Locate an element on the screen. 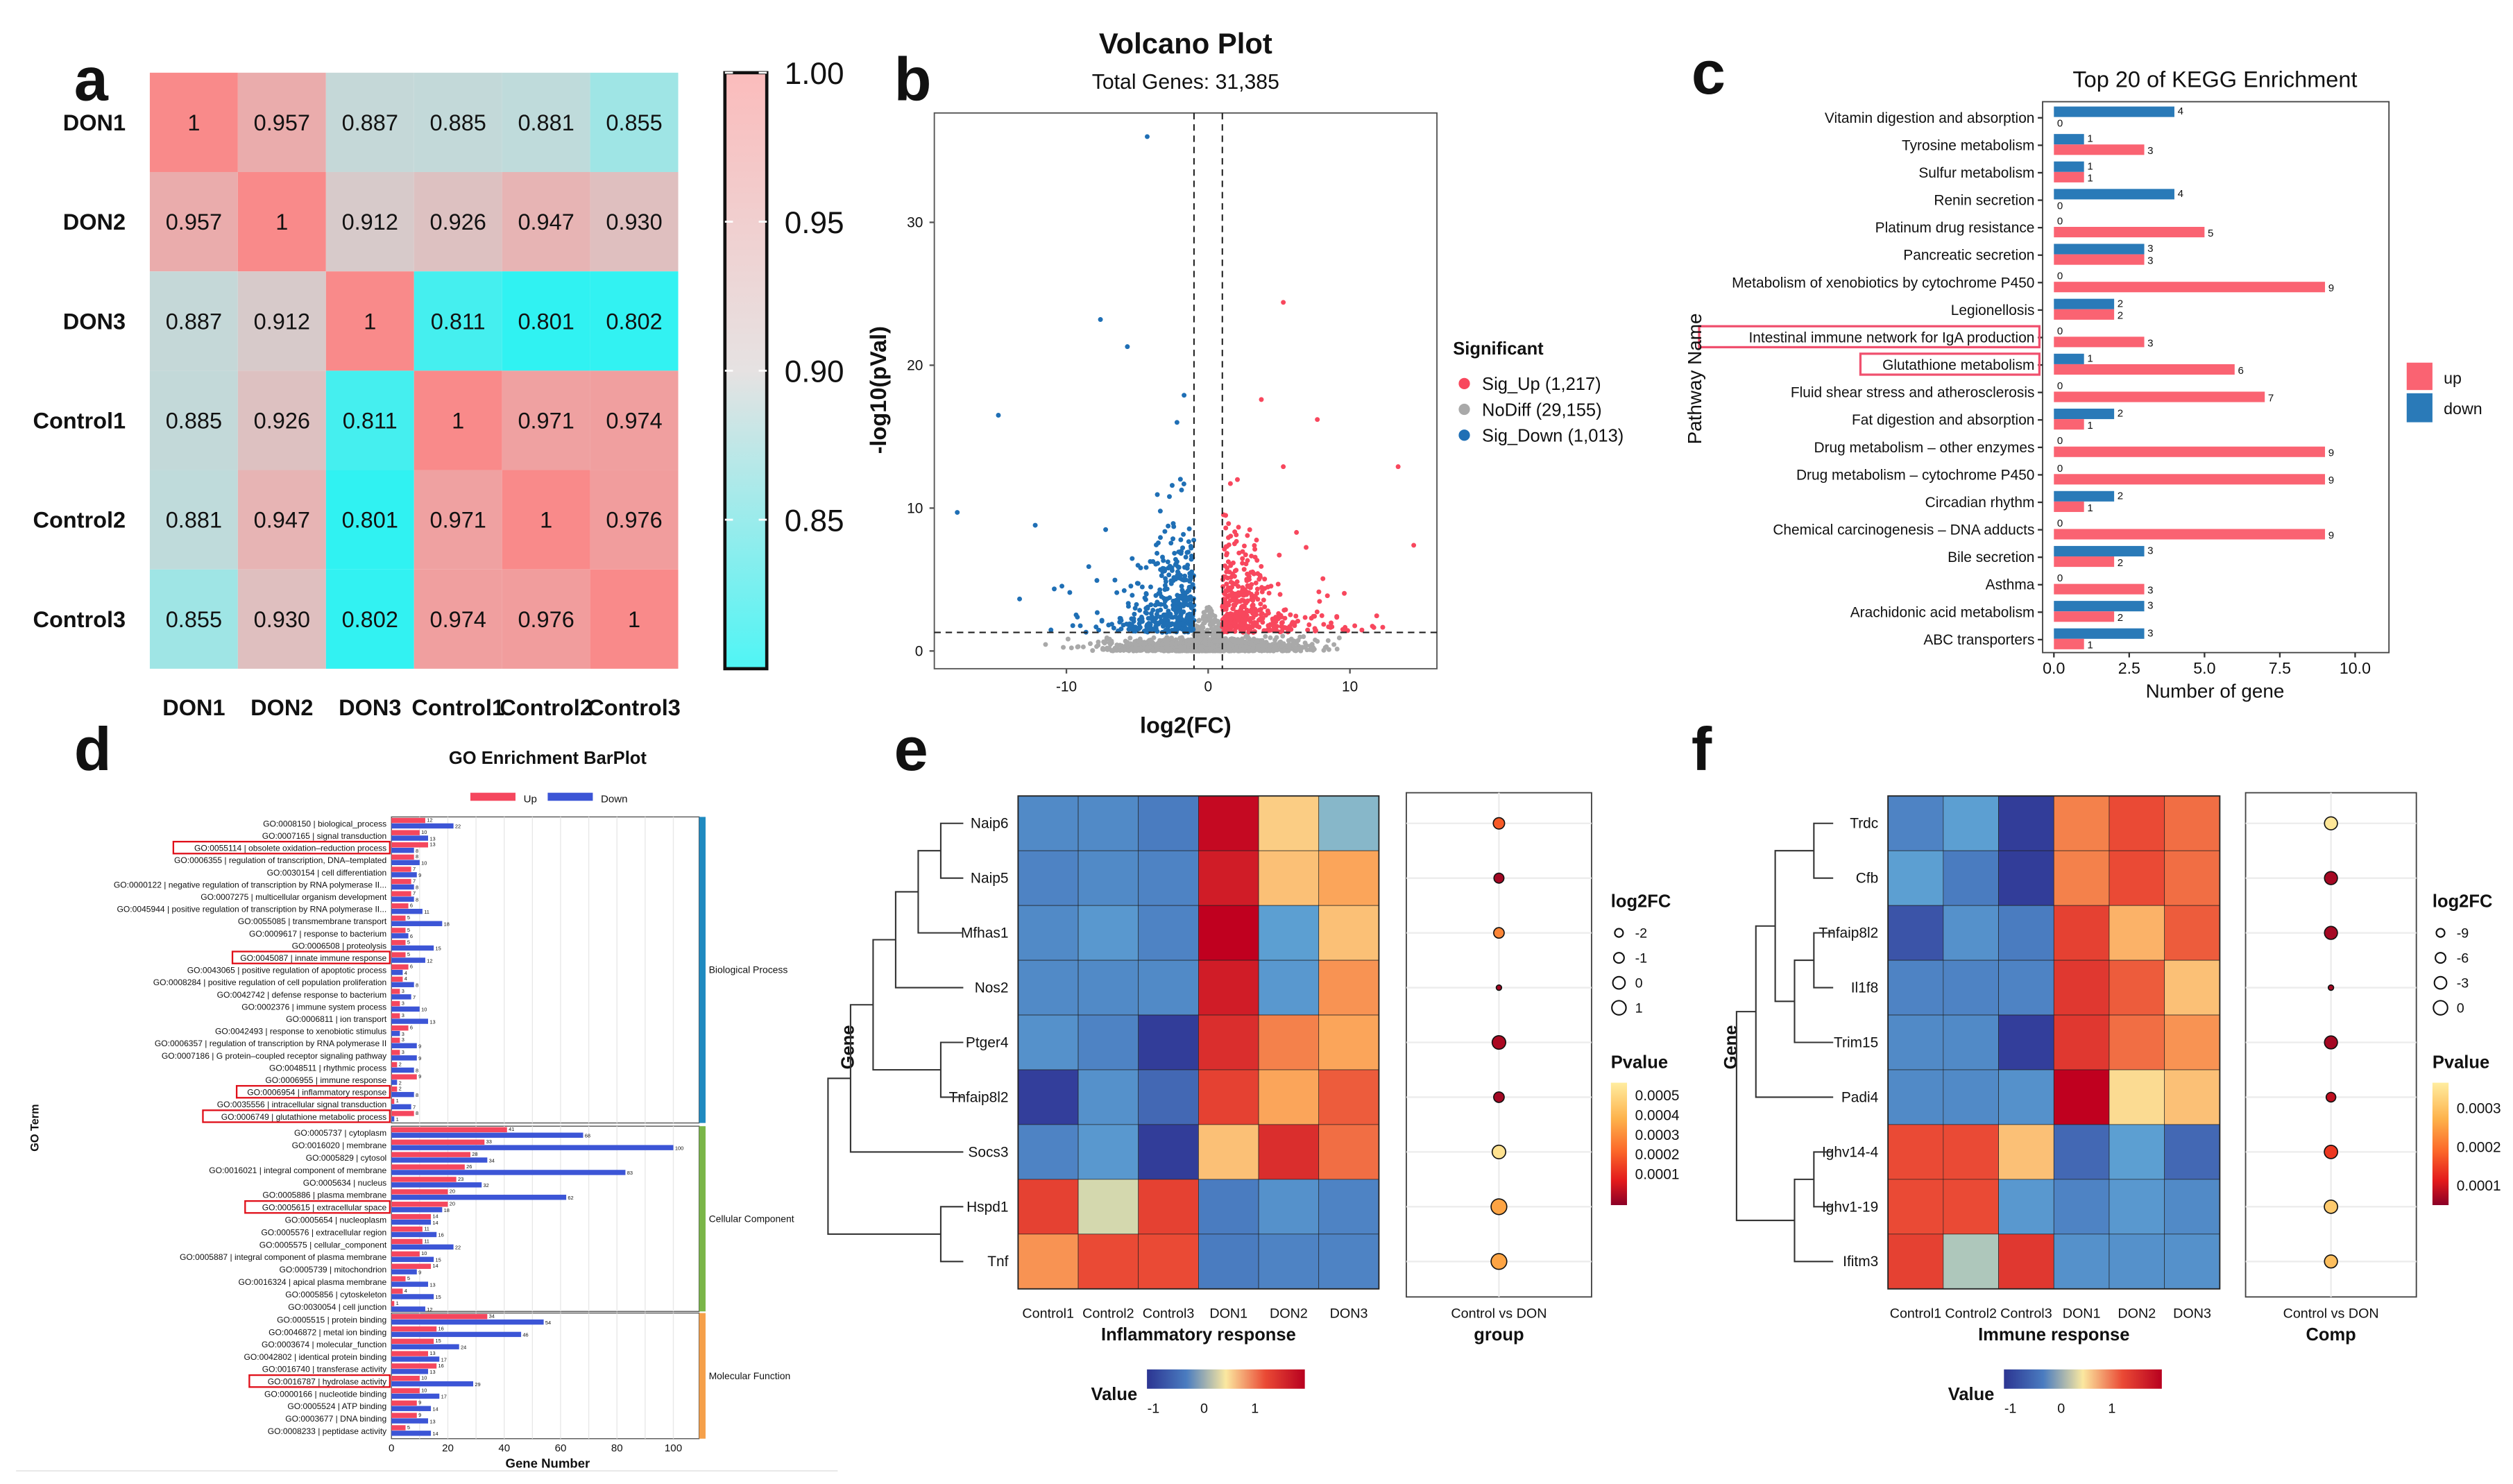 Image resolution: width=2513 pixels, height=1484 pixels. chart-title: Volcano Plot is located at coordinates (1185, 43).